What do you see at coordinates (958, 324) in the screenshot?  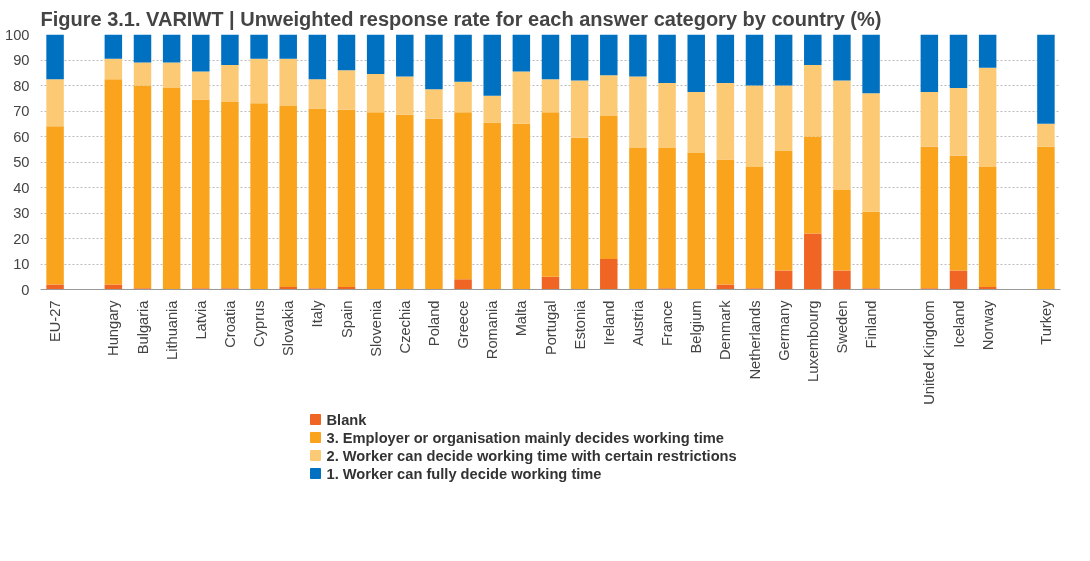 I see `x-tick-label: Iceland` at bounding box center [958, 324].